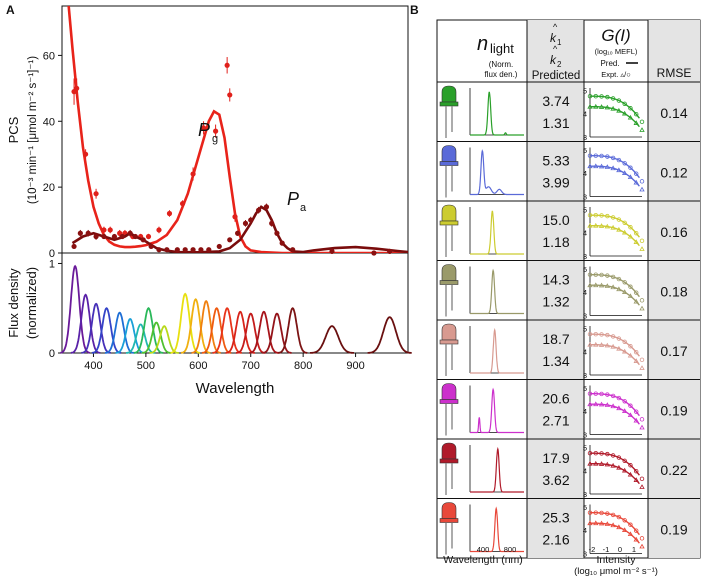 This screenshot has height=576, width=709. What do you see at coordinates (555, 242) in the screenshot?
I see `k2-value: 1.18` at bounding box center [555, 242].